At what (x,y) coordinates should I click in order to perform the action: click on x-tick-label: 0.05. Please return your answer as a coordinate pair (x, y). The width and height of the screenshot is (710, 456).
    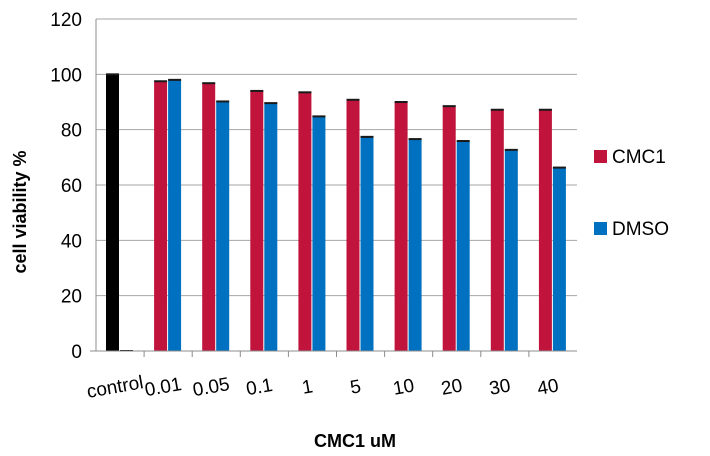
    Looking at the image, I should click on (211, 387).